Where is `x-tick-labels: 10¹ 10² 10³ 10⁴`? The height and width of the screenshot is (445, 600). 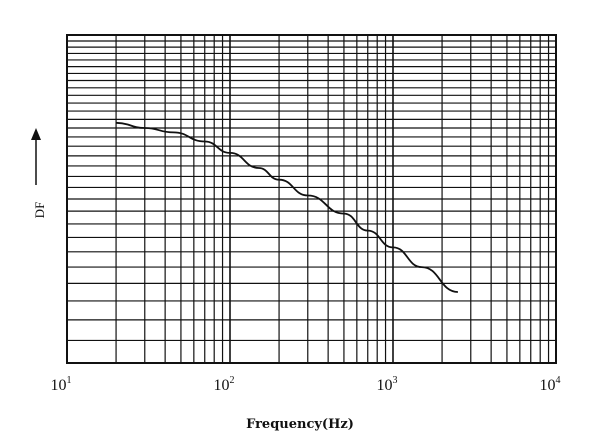 x-tick-labels: 10¹ 10² 10³ 10⁴ is located at coordinates (306, 384).